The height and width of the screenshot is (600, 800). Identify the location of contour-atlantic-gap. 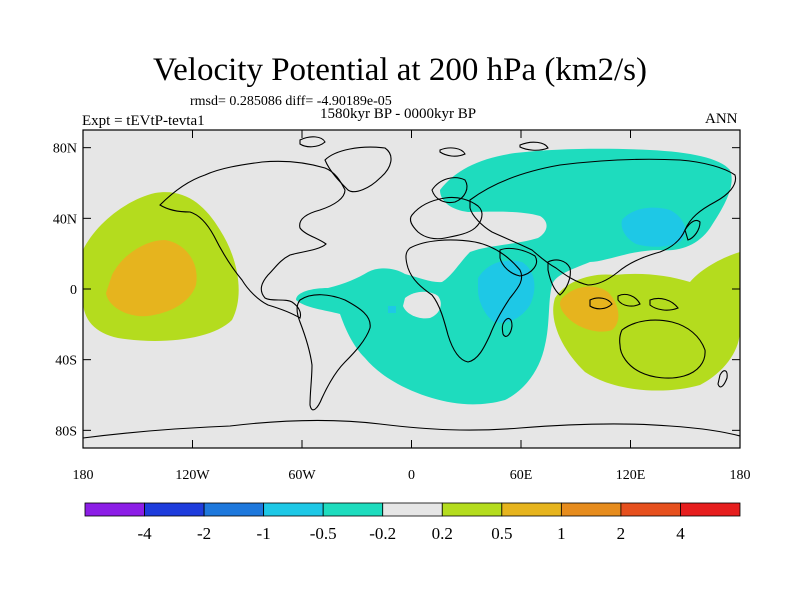
(422, 305).